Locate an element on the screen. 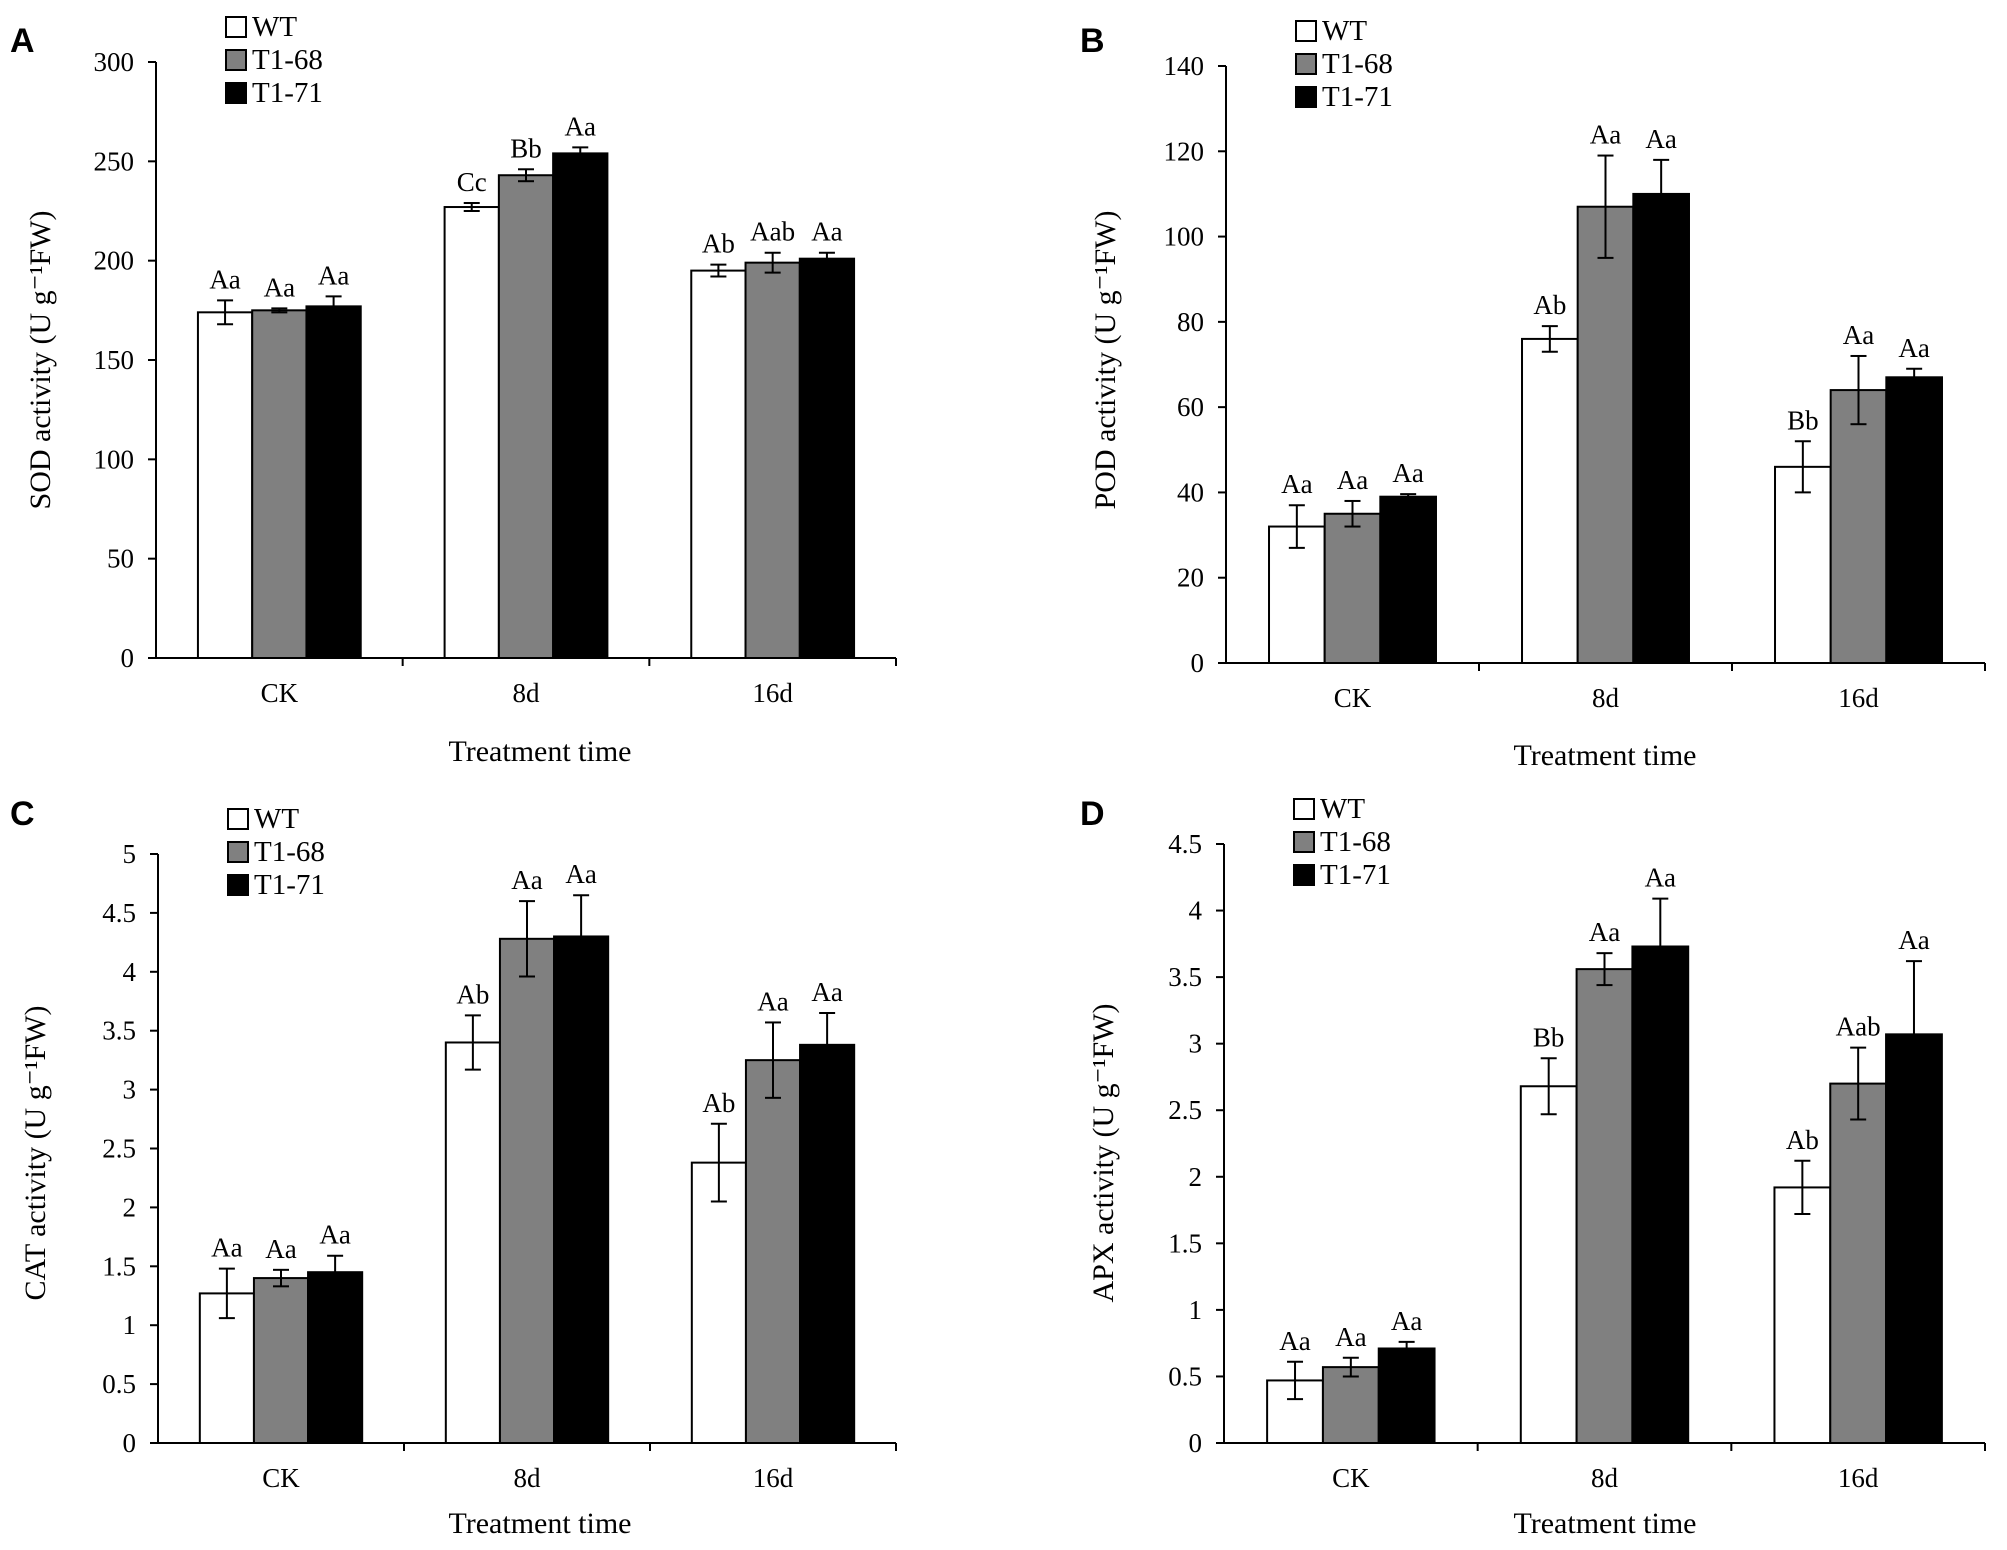 Image resolution: width=2007 pixels, height=1550 pixels. significance-label: Cc is located at coordinates (472, 182).